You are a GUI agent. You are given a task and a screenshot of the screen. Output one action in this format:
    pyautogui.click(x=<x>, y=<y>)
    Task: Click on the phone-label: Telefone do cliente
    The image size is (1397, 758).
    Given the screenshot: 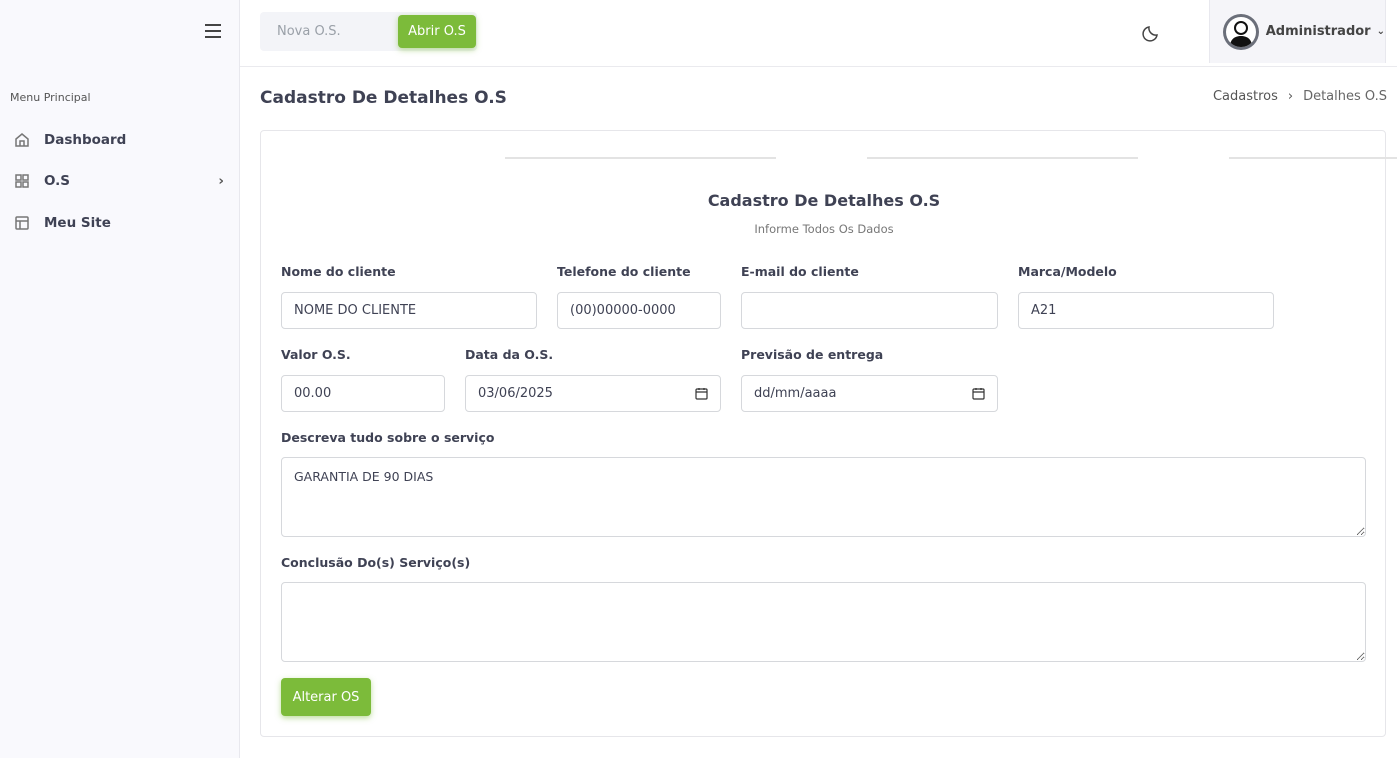 What is the action you would take?
    pyautogui.click(x=624, y=271)
    